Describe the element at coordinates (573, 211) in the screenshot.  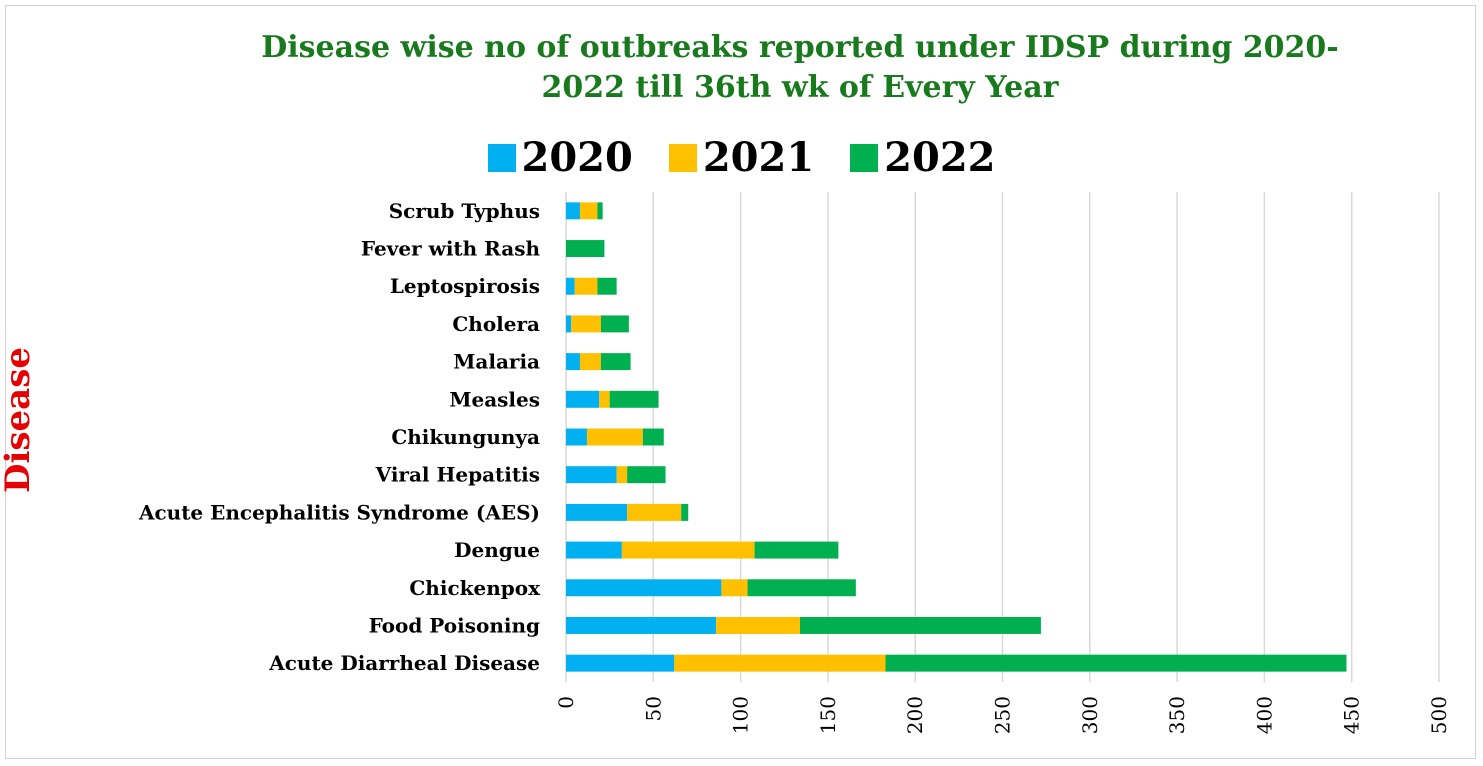
I see `bar-2020-scrub-typhus` at that location.